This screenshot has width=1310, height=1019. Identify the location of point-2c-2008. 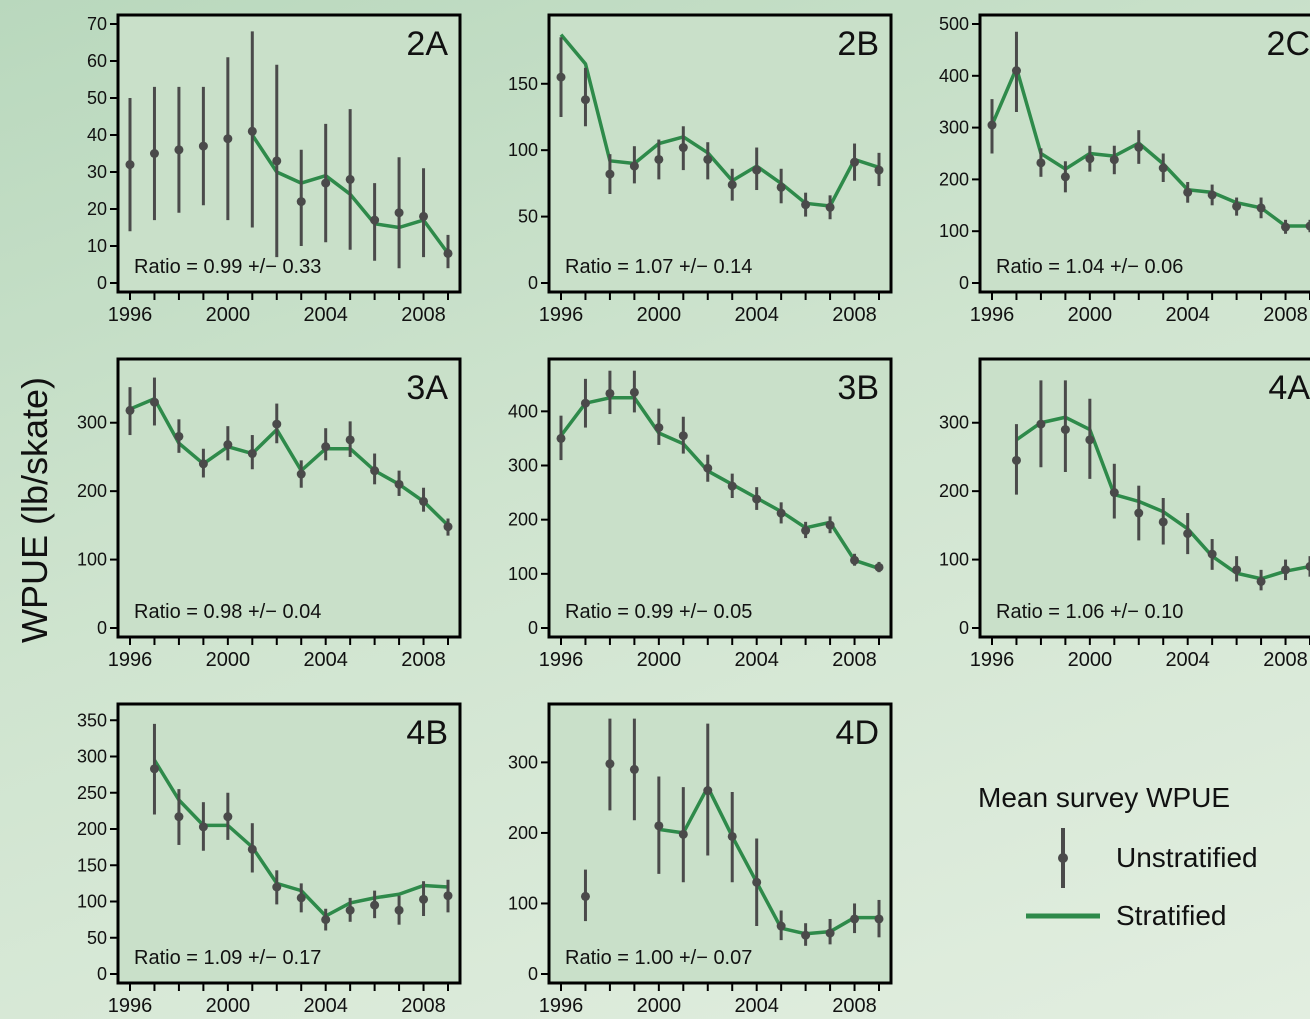
(1286, 227).